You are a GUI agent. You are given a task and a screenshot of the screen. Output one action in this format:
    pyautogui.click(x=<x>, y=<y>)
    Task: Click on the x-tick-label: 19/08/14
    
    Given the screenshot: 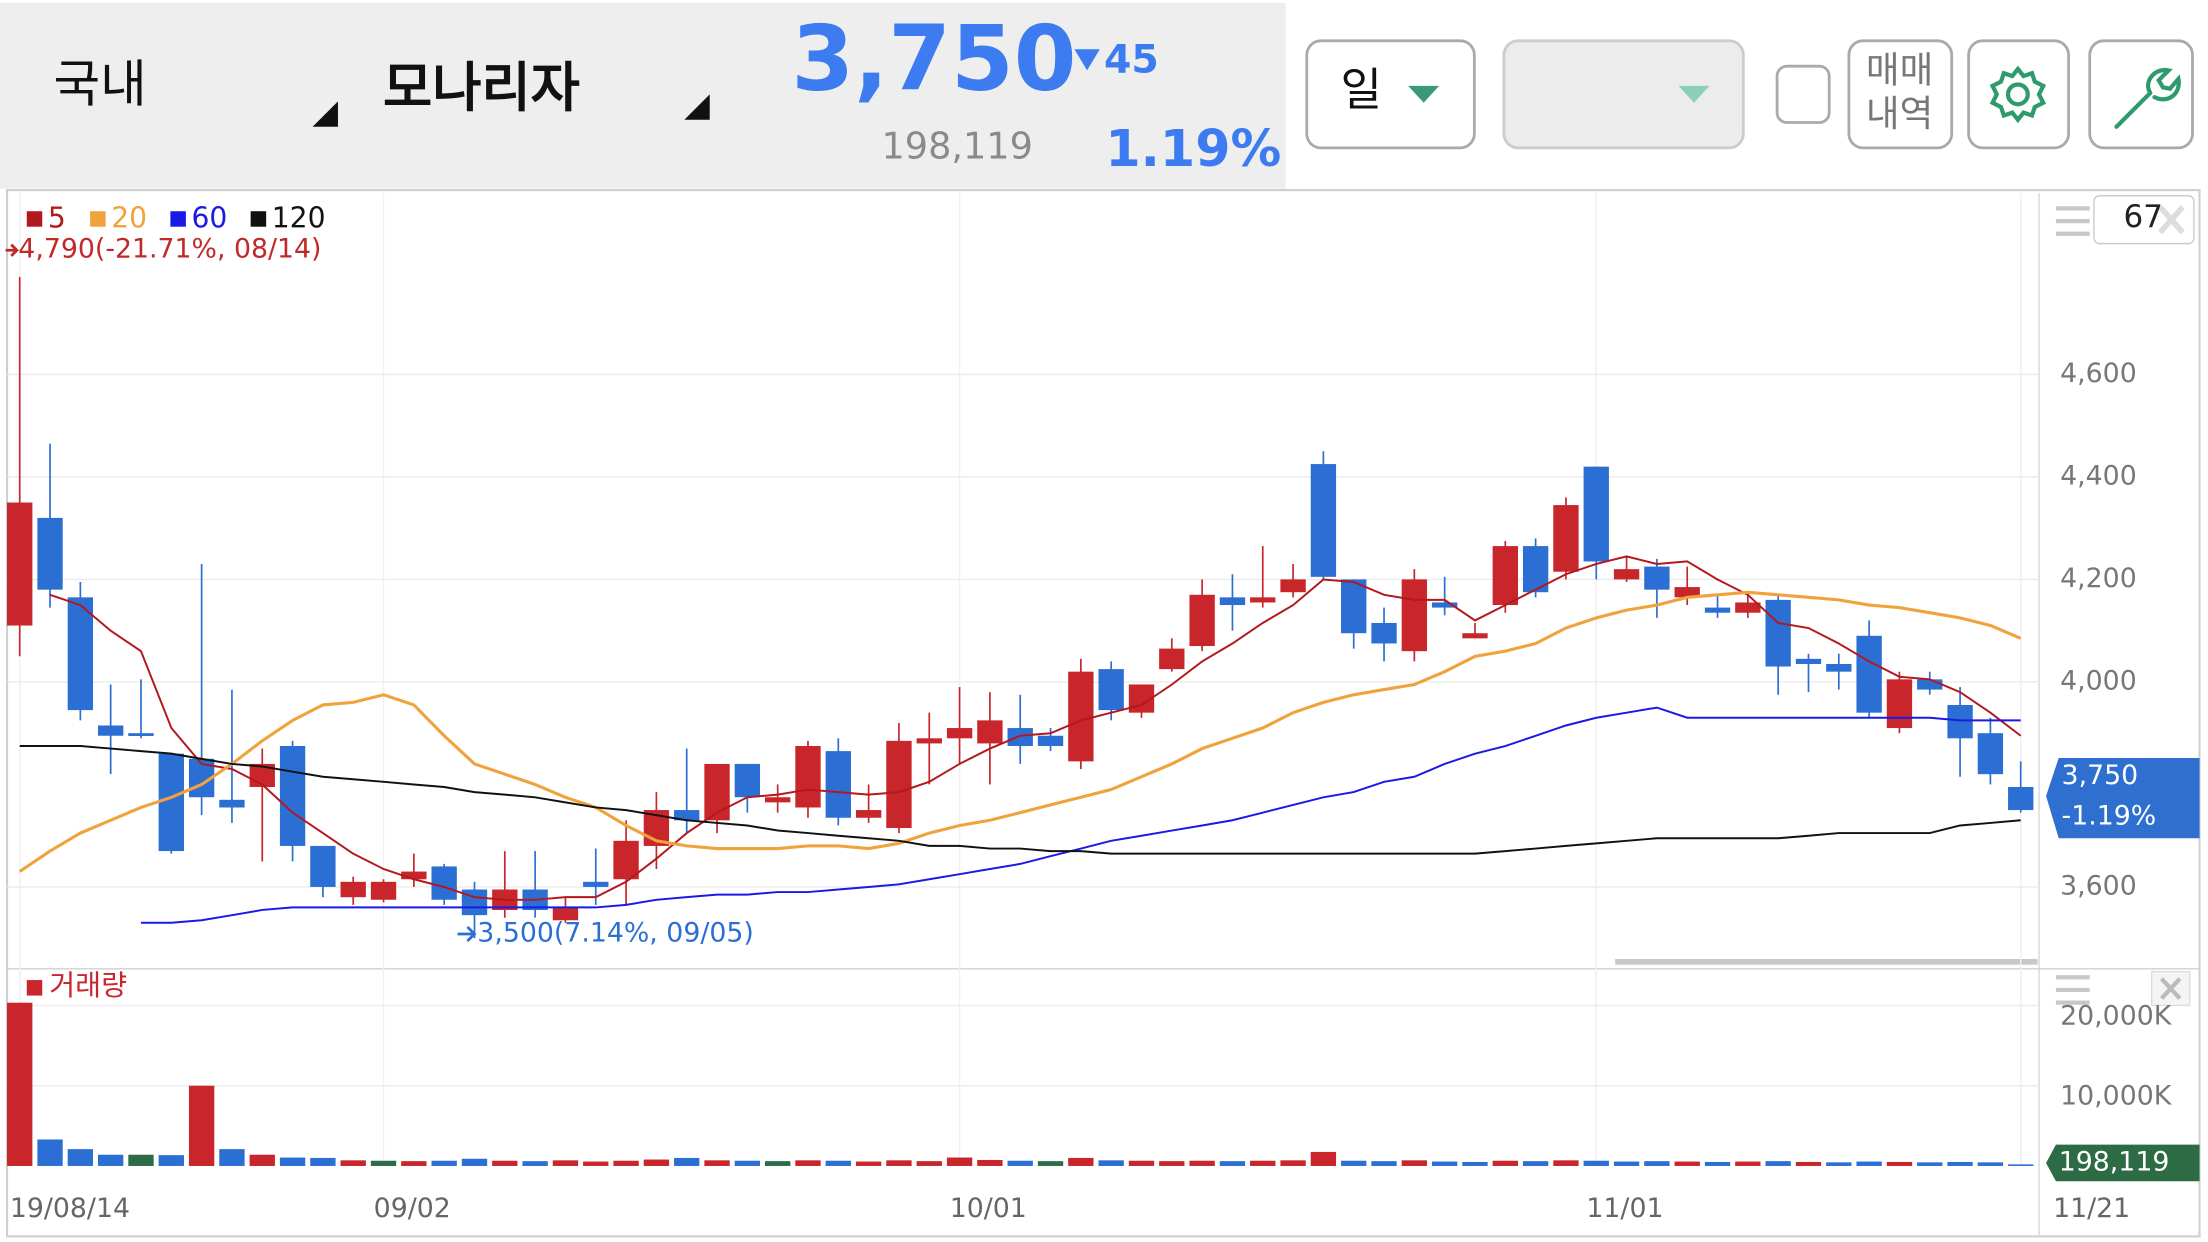 What is the action you would take?
    pyautogui.click(x=70, y=1208)
    